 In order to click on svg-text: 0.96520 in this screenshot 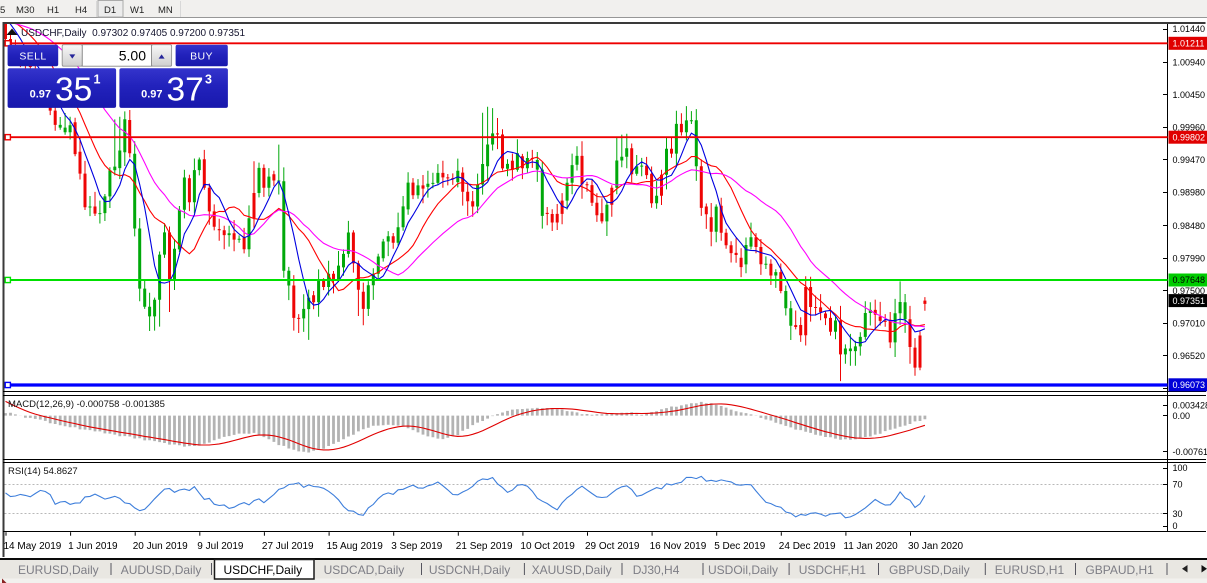, I will do `click(1189, 356)`.